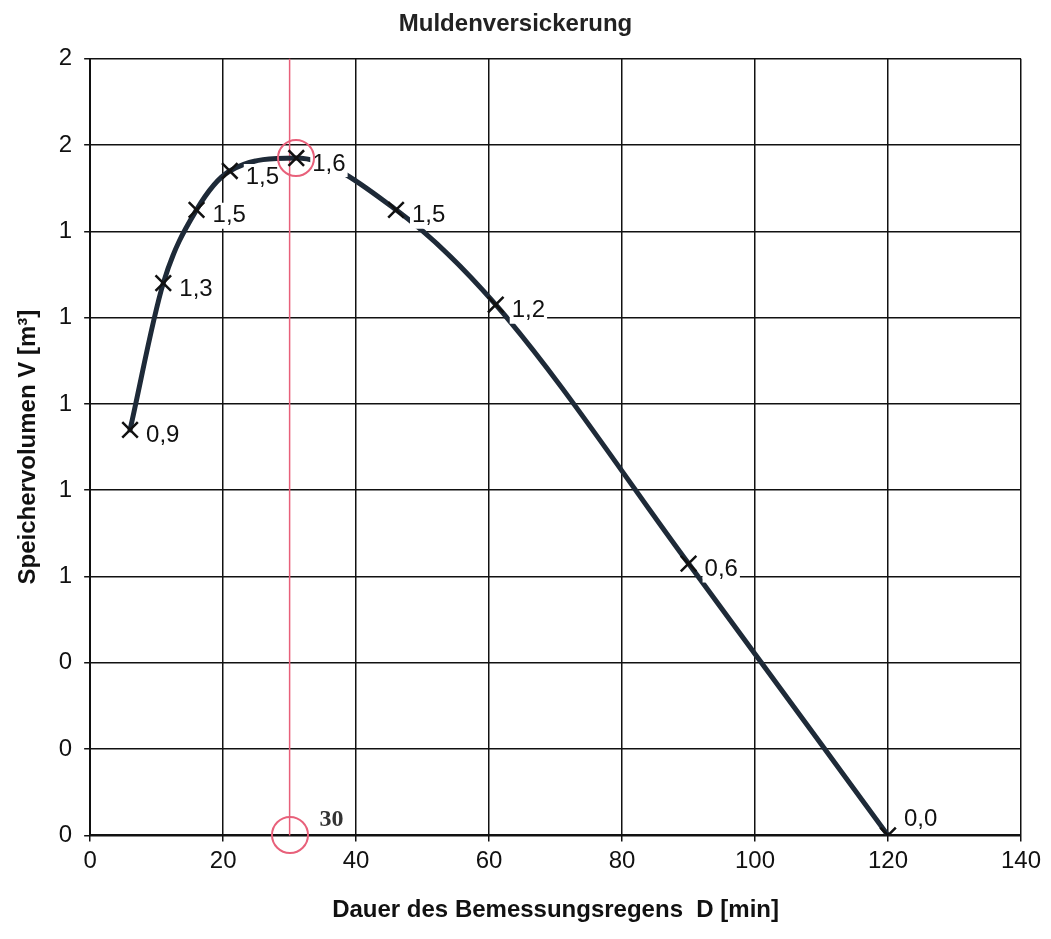  I want to click on x-tick-label: 80, so click(622, 860).